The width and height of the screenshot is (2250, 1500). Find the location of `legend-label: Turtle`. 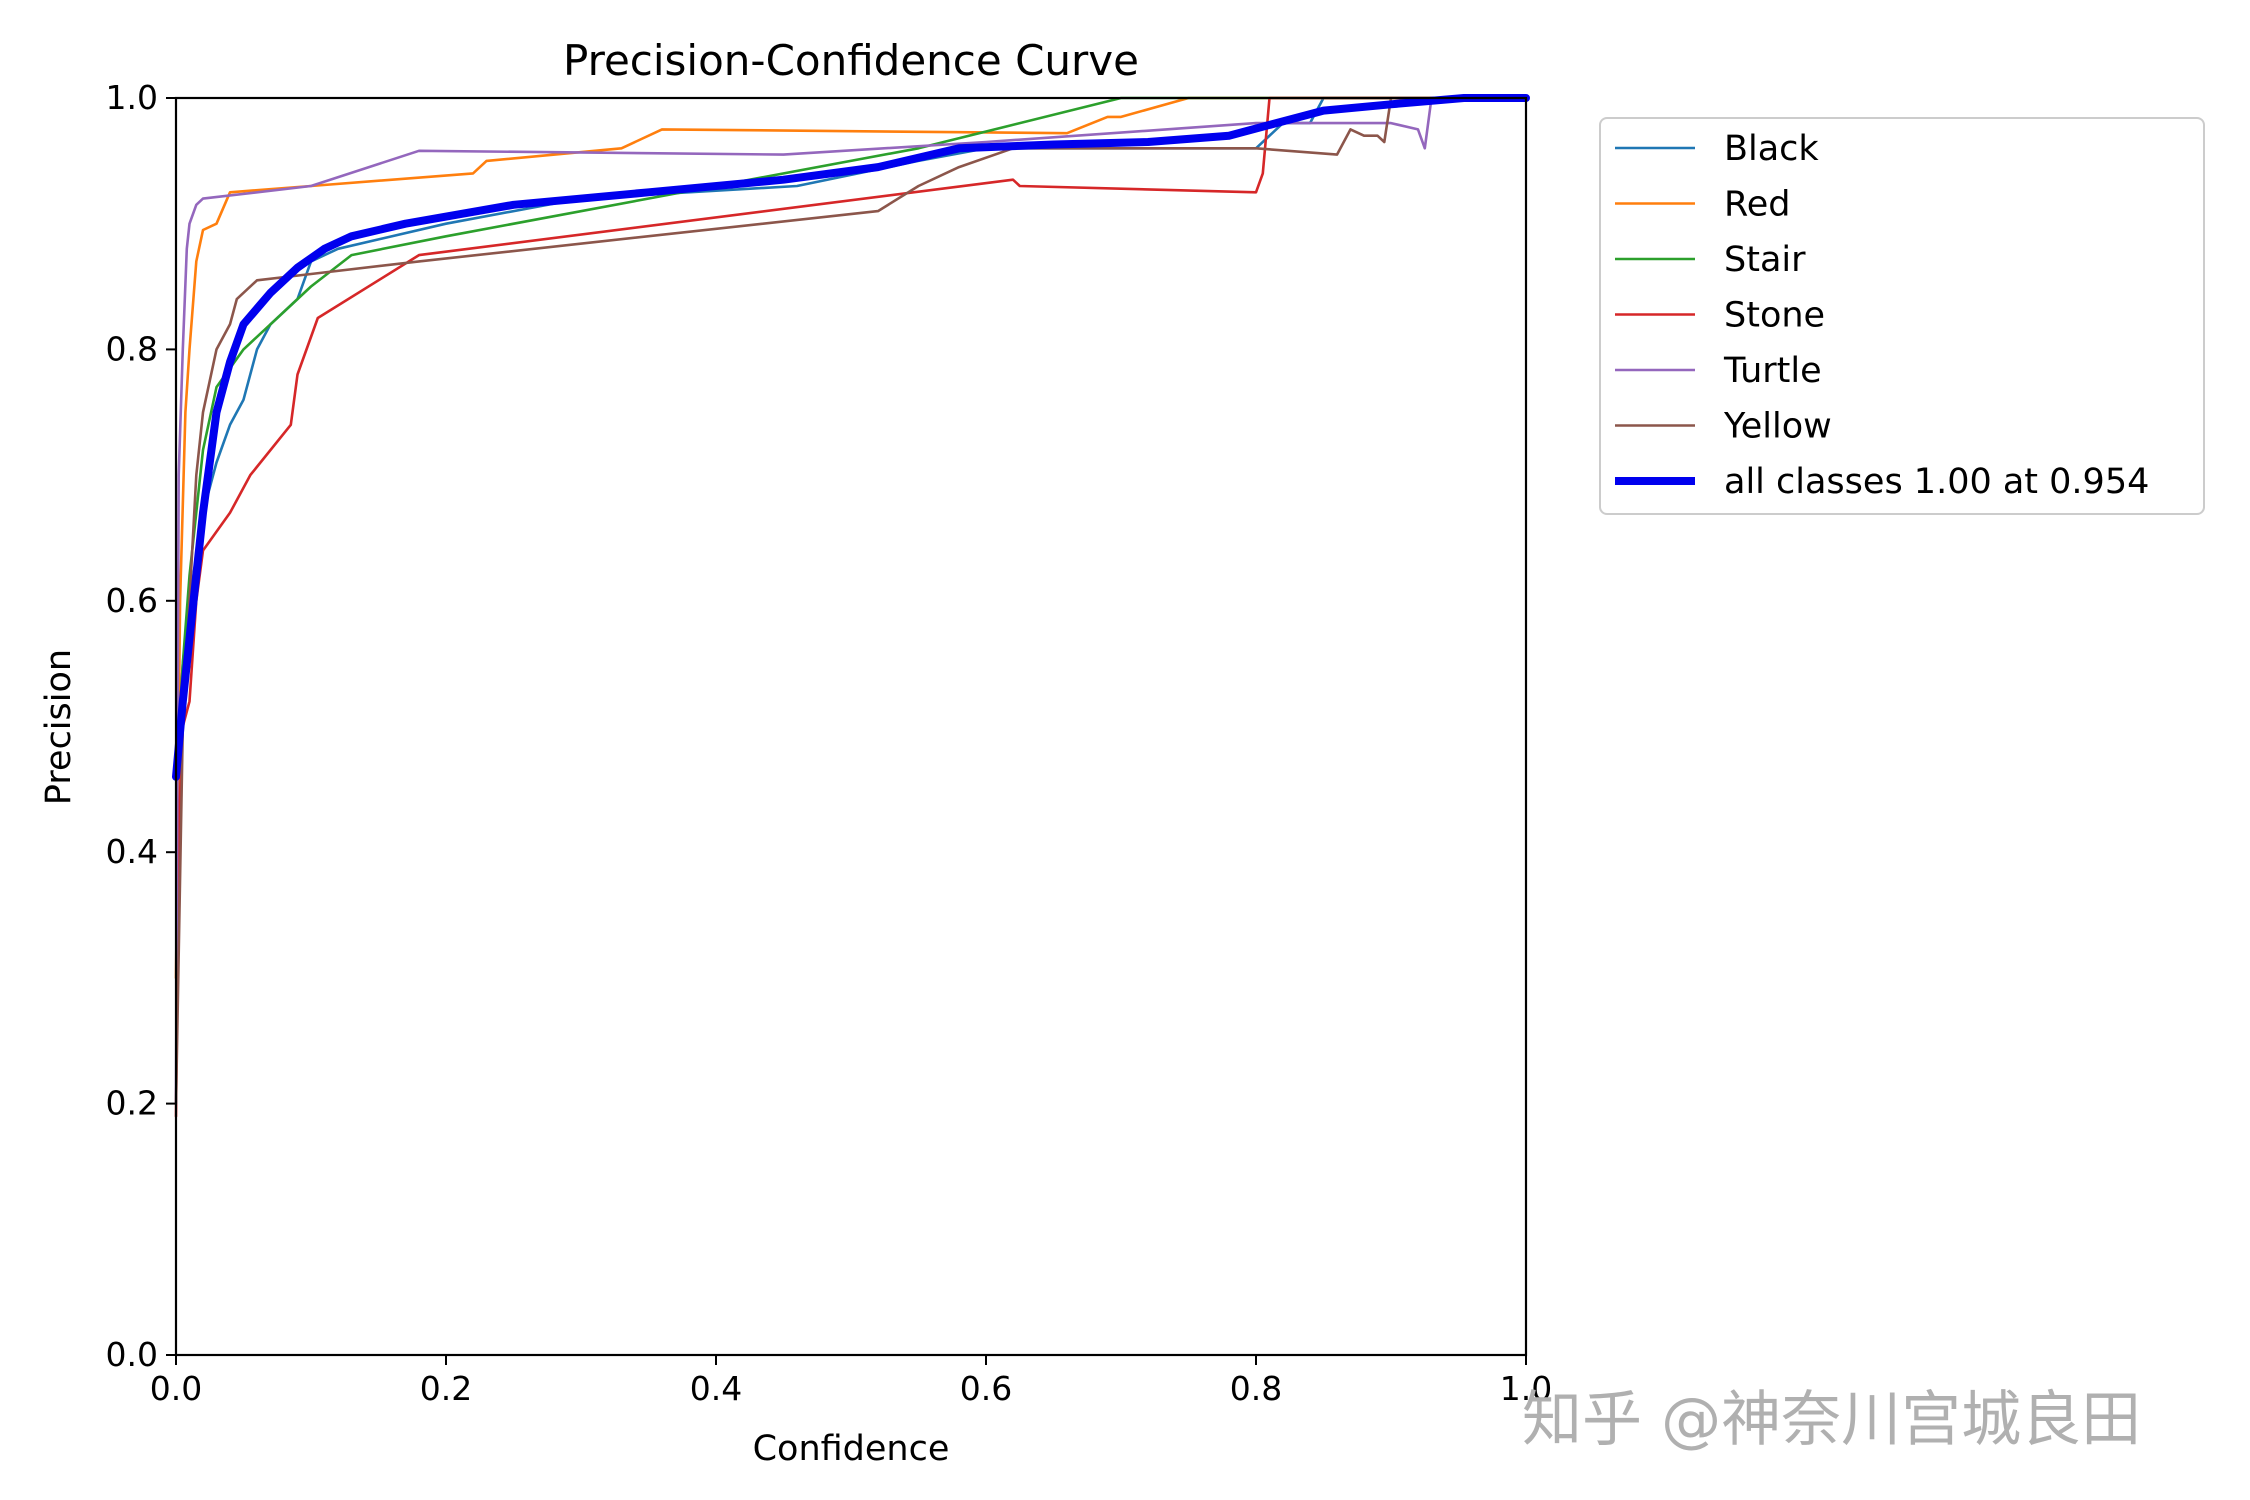

legend-label: Turtle is located at coordinates (1772, 371).